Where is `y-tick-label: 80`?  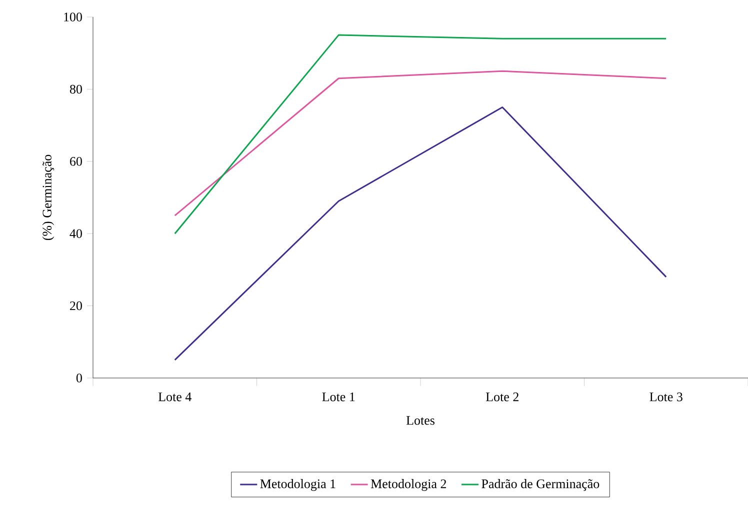
y-tick-label: 80 is located at coordinates (76, 89).